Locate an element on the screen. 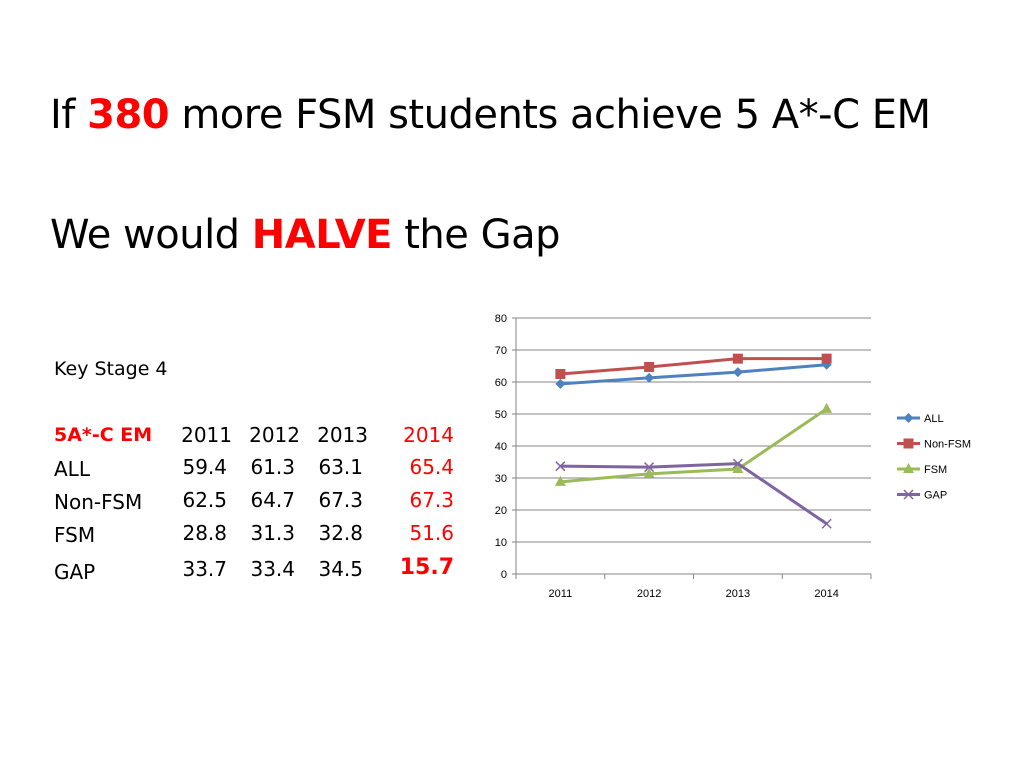 The width and height of the screenshot is (1024, 768). table-cell: 31.3 is located at coordinates (272, 533).